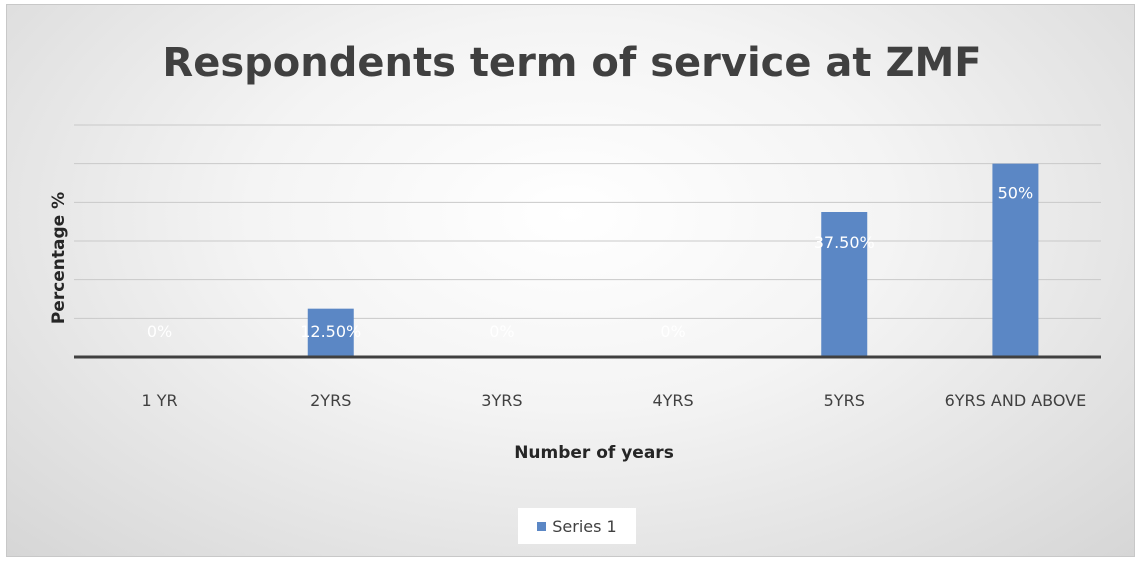 This screenshot has width=1141, height=562. What do you see at coordinates (584, 526) in the screenshot?
I see `legend-label: Series 1` at bounding box center [584, 526].